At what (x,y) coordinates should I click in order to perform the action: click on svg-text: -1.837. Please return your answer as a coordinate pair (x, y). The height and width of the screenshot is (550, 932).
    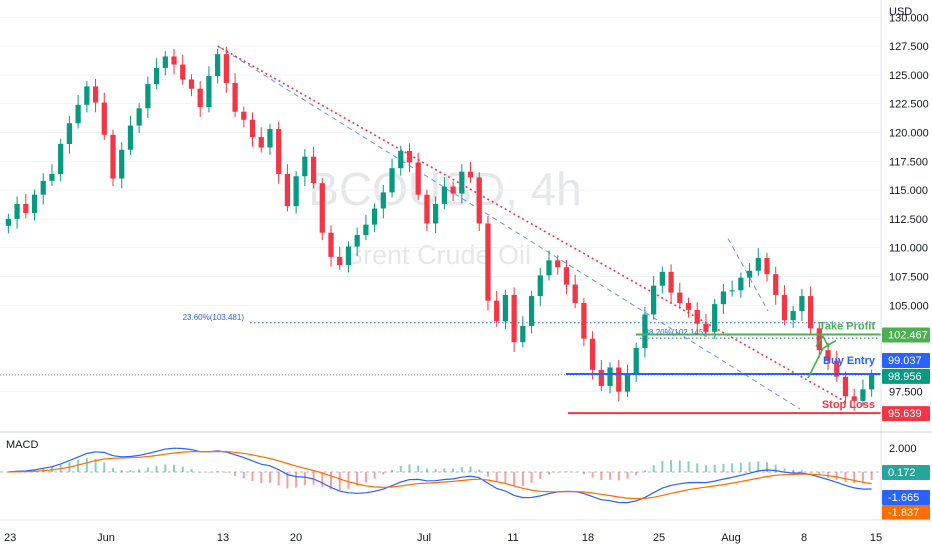
    Looking at the image, I should click on (903, 513).